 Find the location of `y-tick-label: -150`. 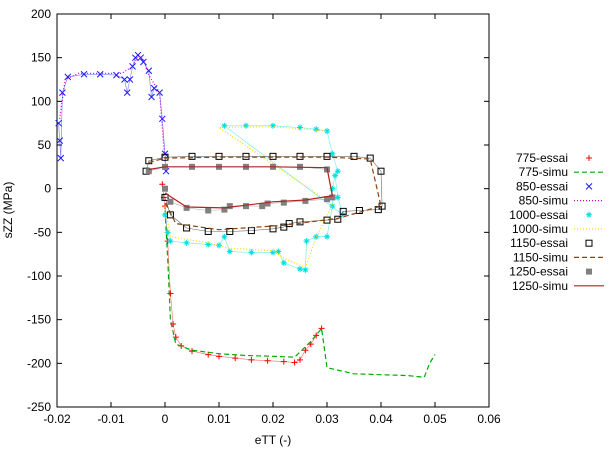

y-tick-label: -150 is located at coordinates (39, 320).